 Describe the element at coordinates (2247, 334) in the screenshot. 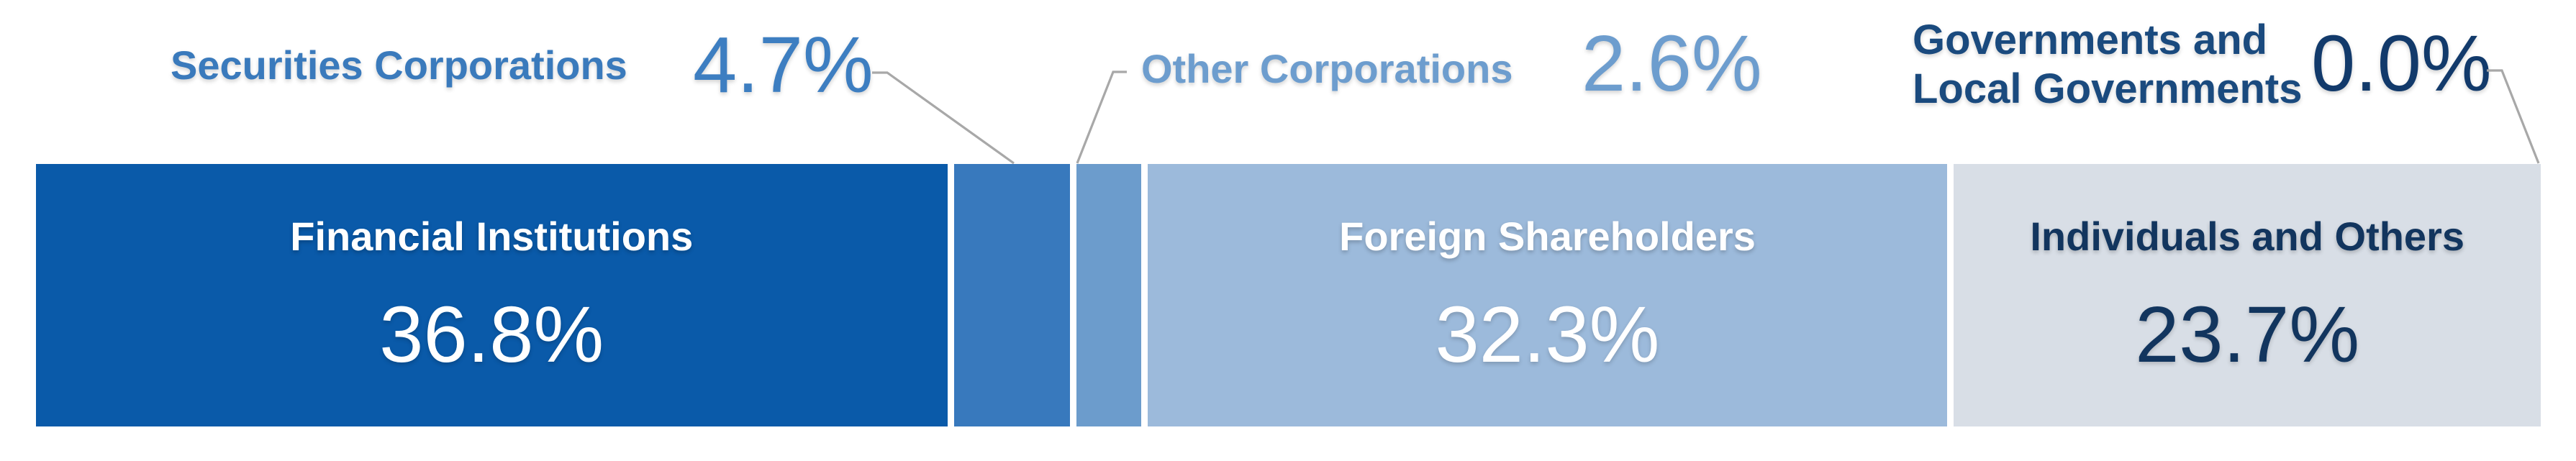

I see `segment-value: 23.7%` at that location.